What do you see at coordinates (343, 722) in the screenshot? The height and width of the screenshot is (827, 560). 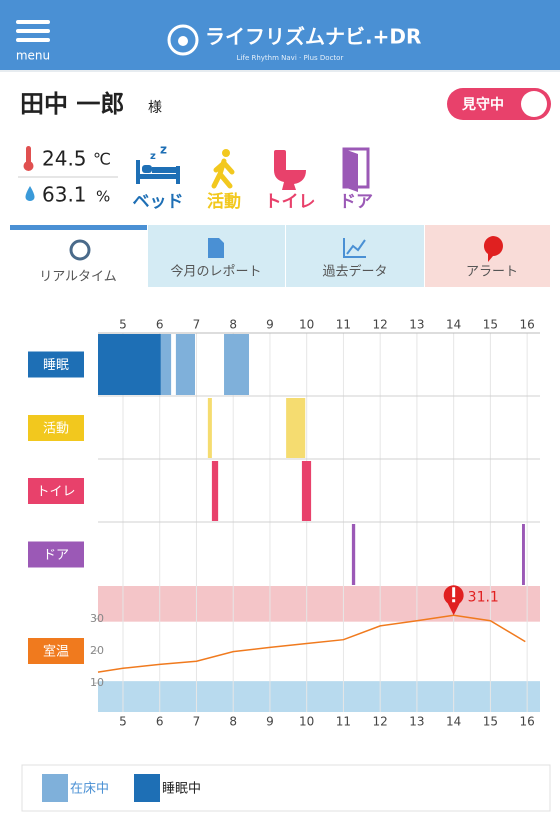 I see `x-tick-label: 11` at bounding box center [343, 722].